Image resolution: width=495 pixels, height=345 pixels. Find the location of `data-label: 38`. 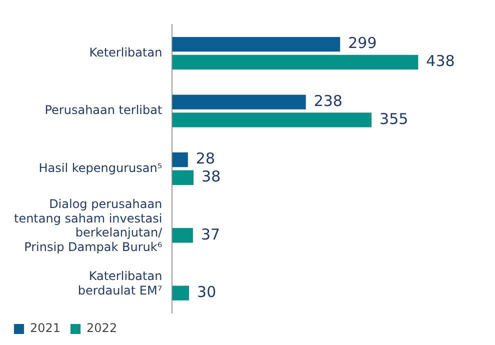

data-label: 38 is located at coordinates (211, 177).